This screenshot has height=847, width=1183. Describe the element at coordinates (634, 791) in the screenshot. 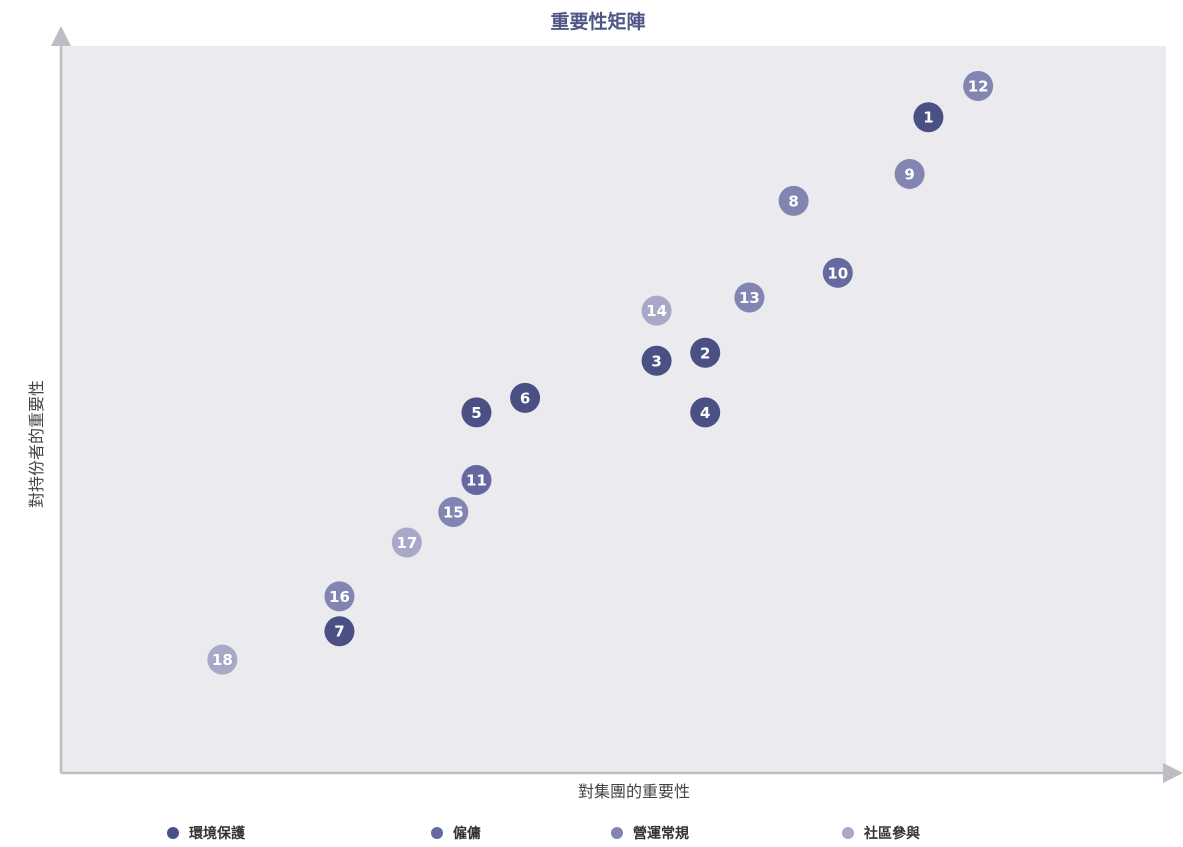

I see `x-axis-label: 對集團的重要性` at that location.